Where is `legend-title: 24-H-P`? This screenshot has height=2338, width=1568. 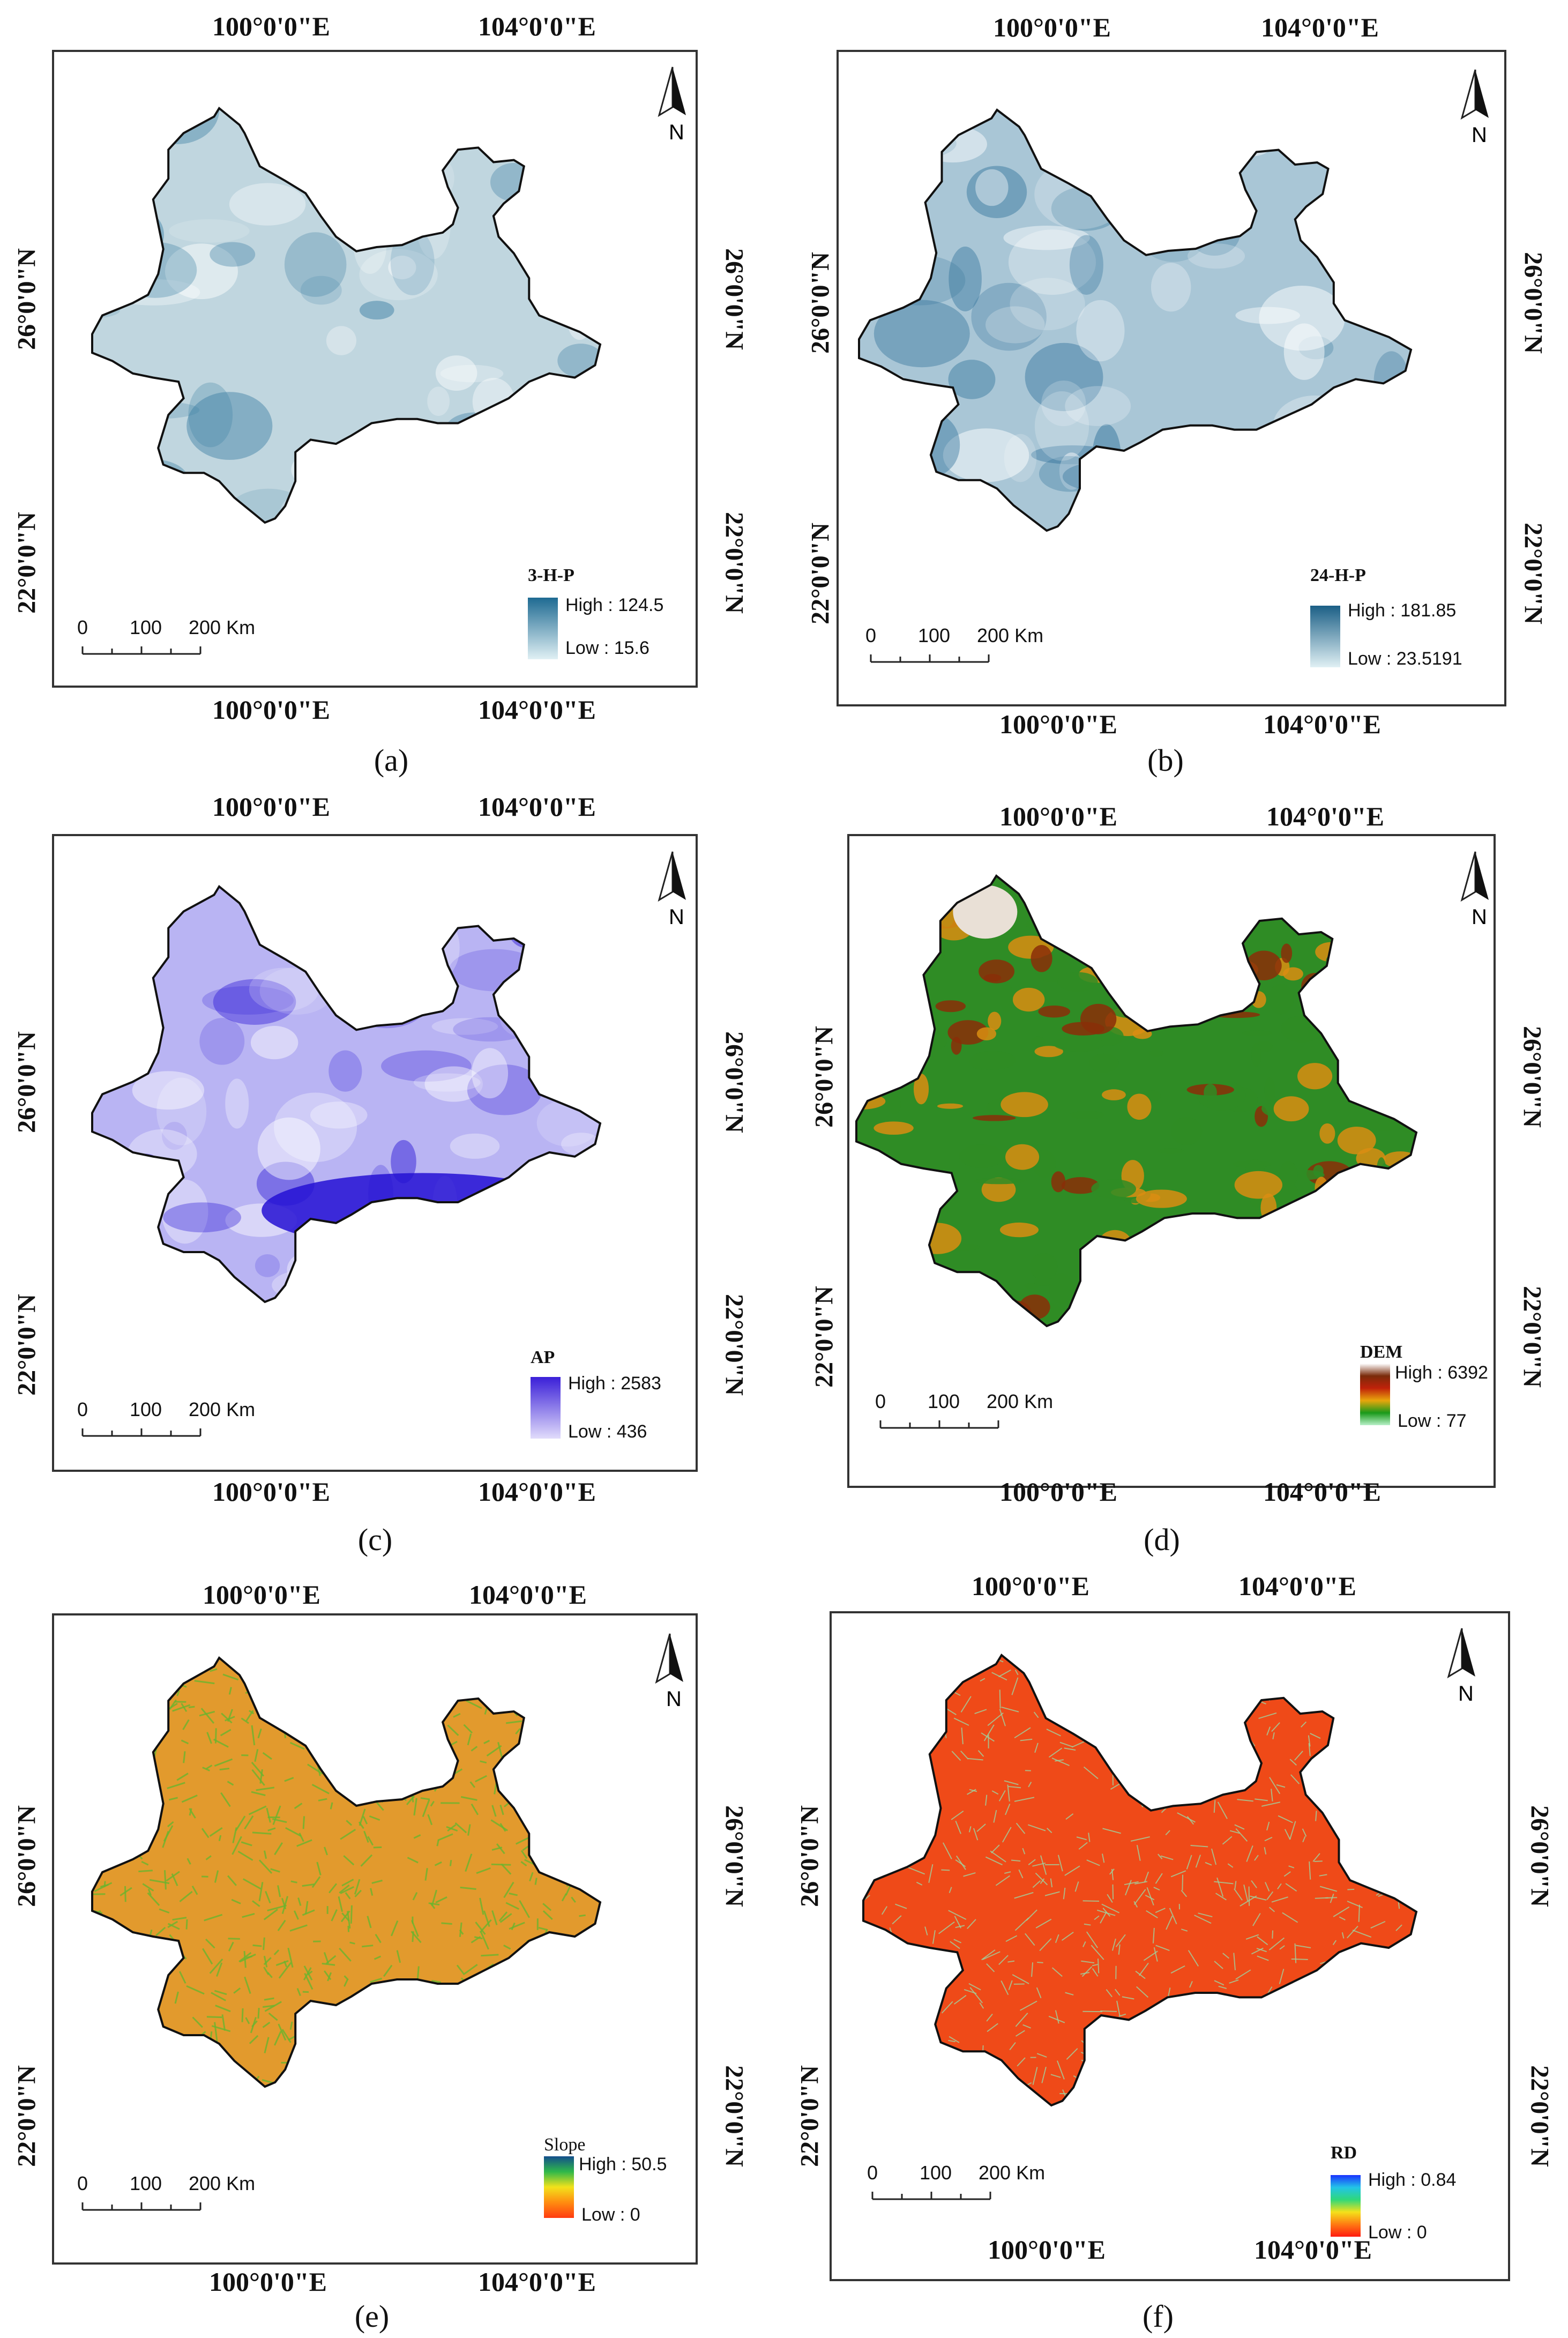 legend-title: 24-H-P is located at coordinates (1338, 575).